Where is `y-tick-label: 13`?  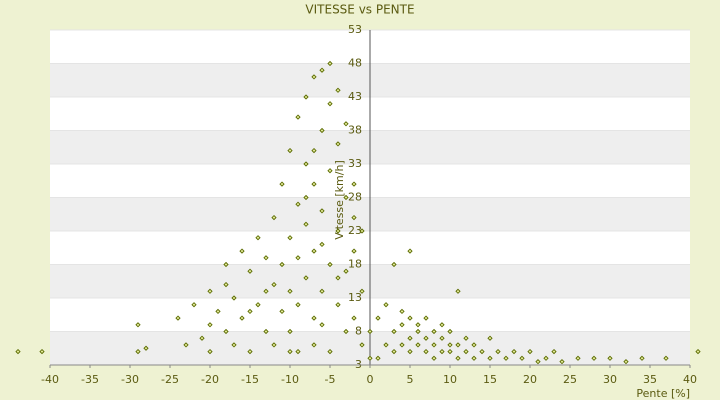
y-tick-label: 13 is located at coordinates (355, 297).